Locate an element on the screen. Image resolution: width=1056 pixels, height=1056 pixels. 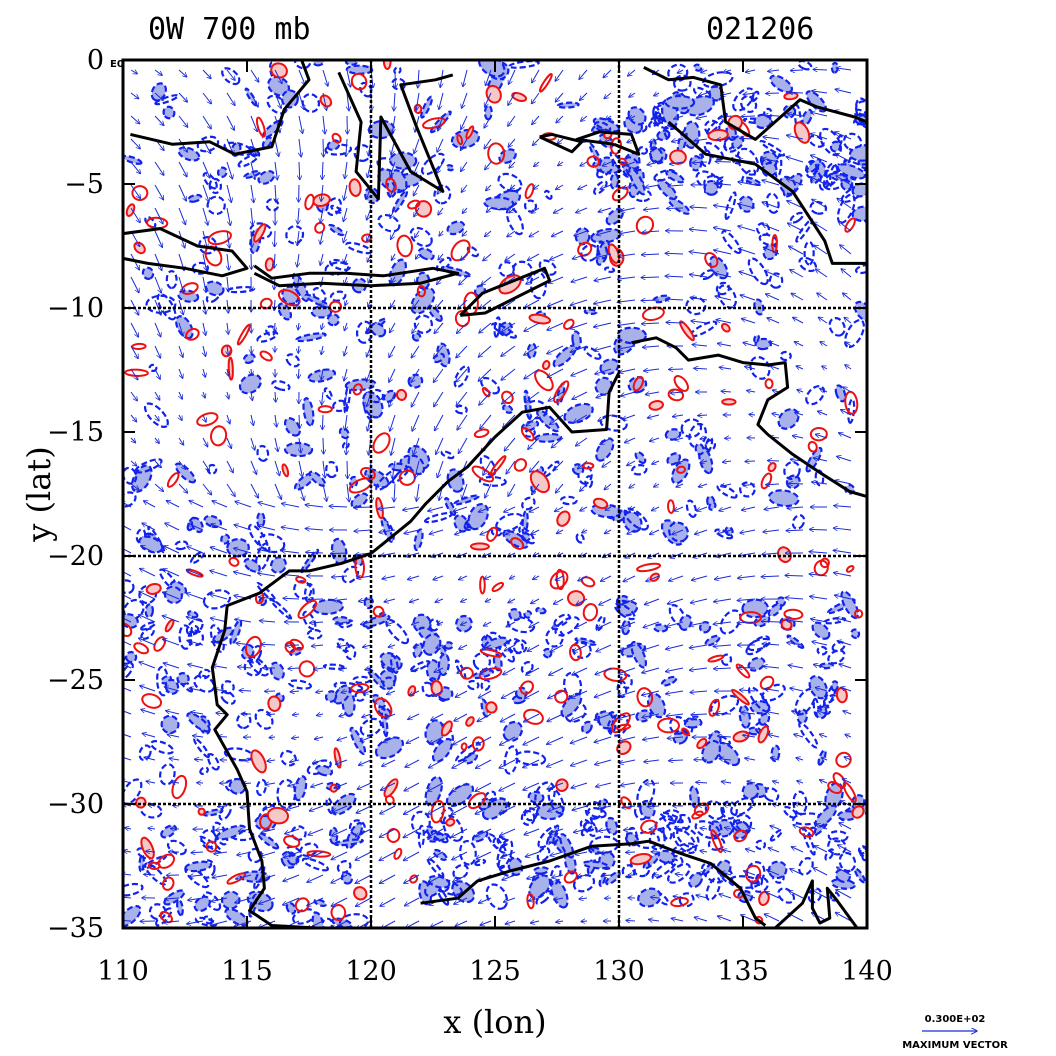
y-tick-label: −30 is located at coordinates (75, 804).